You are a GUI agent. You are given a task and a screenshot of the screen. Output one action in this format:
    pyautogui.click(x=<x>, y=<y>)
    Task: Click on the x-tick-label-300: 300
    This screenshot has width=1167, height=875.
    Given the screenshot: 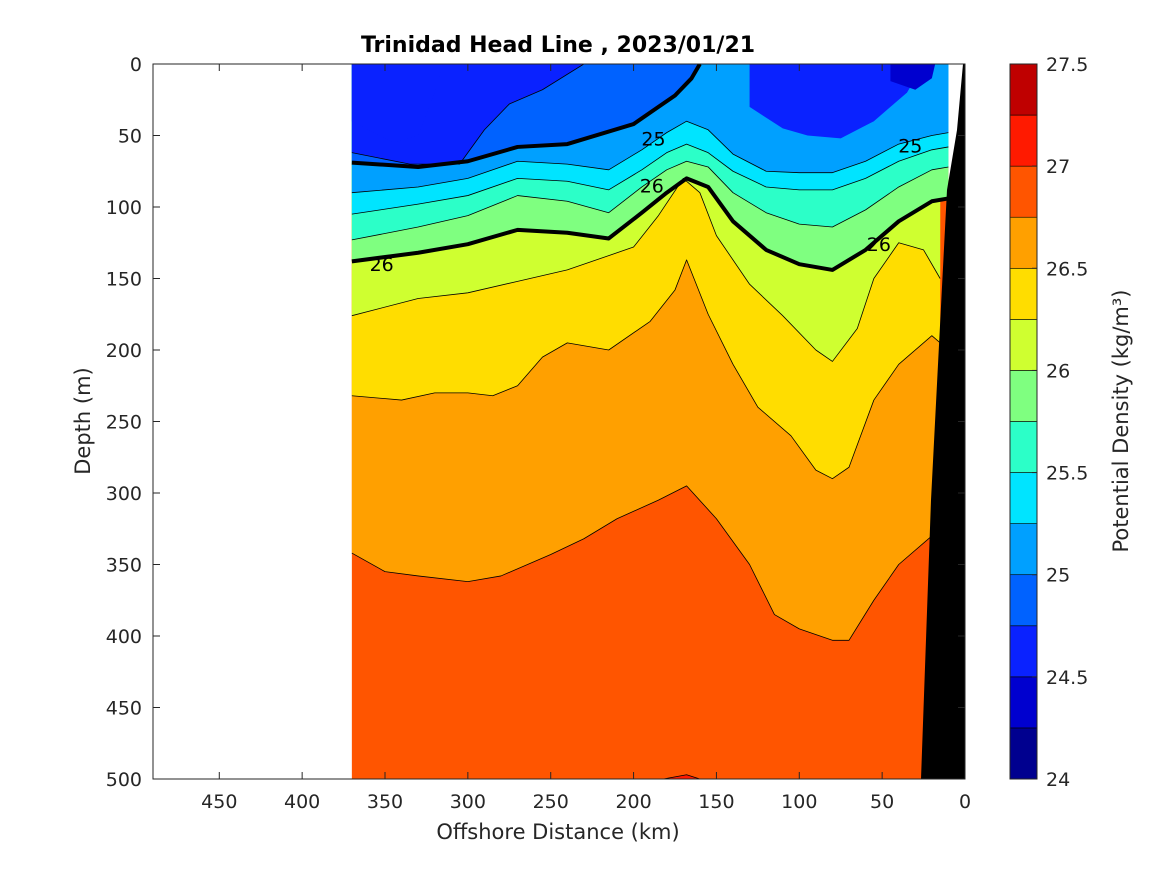 What is the action you would take?
    pyautogui.click(x=468, y=802)
    